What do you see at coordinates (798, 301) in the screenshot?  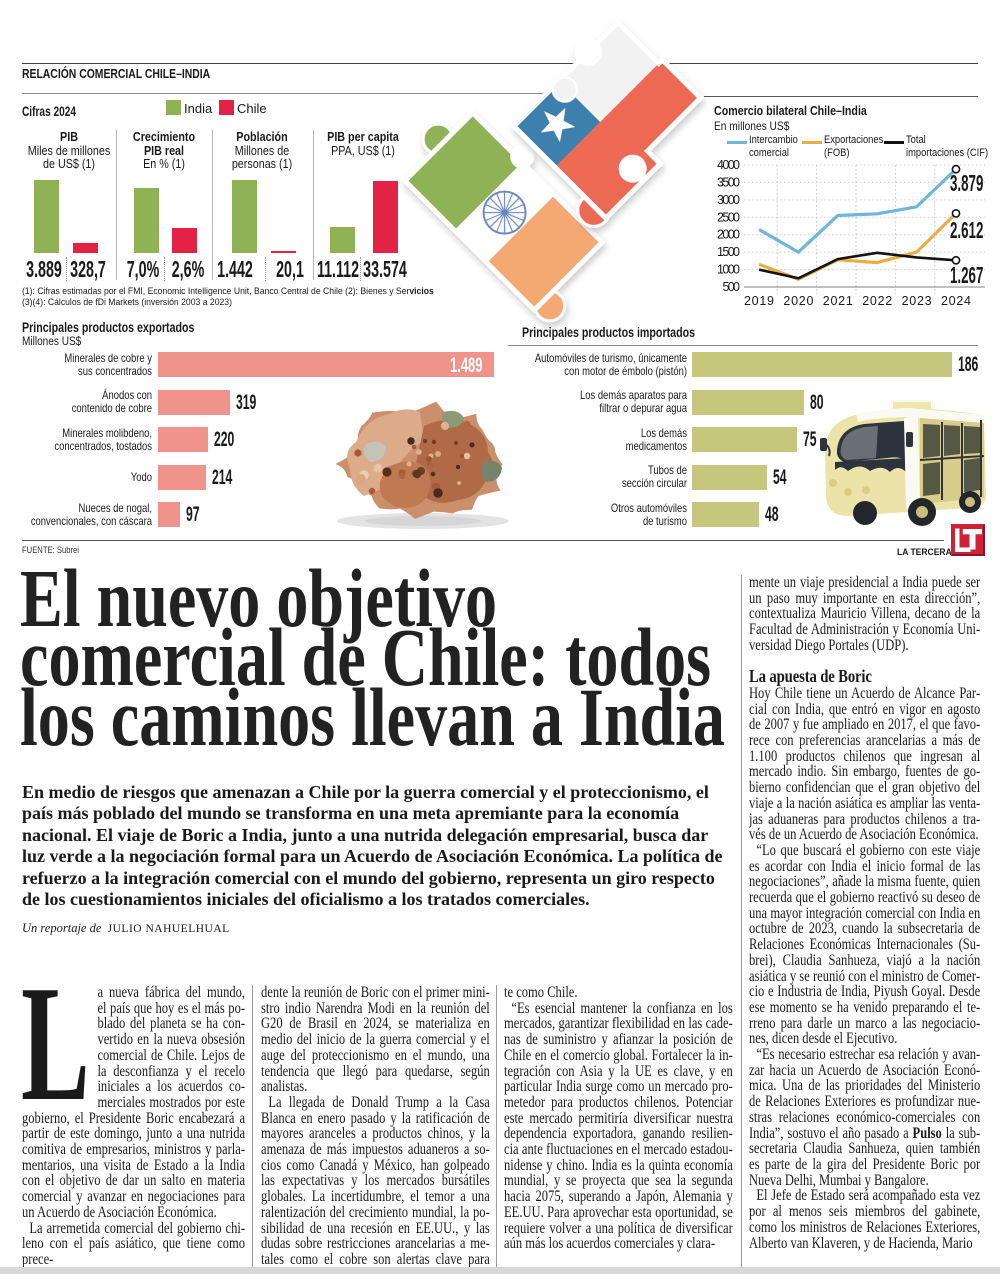 I see `svg-text: 2020` at bounding box center [798, 301].